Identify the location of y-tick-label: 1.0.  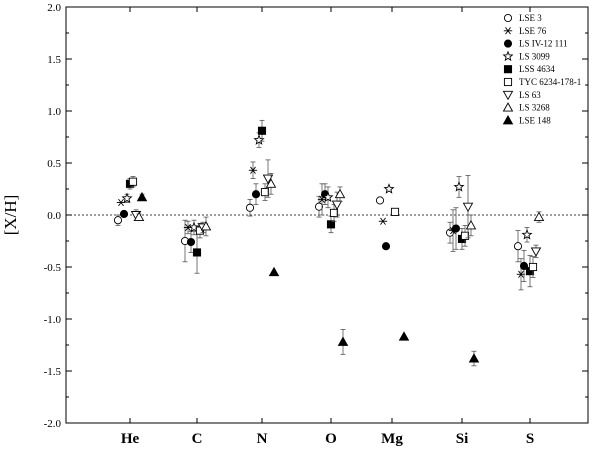
(54, 112).